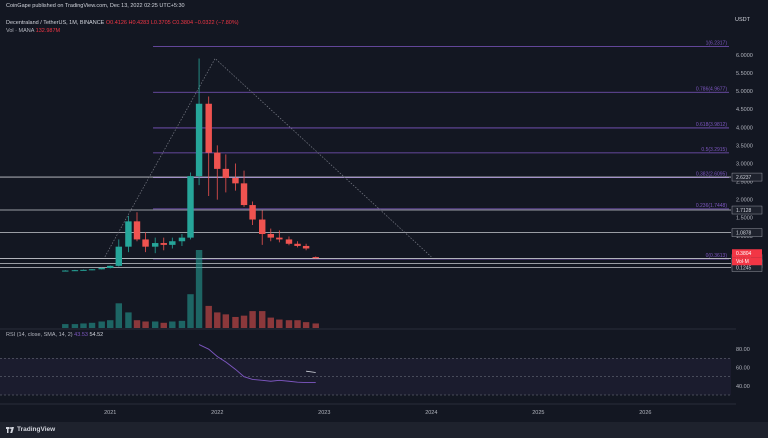 This screenshot has height=438, width=768. I want to click on rsi-axis-tick: 80.00, so click(743, 350).